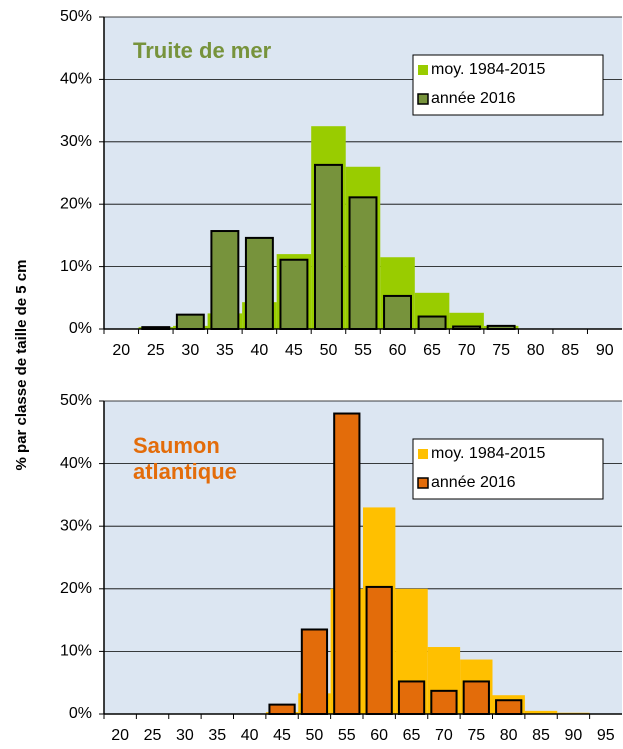 This screenshot has width=623, height=749. Describe the element at coordinates (185, 458) in the screenshot. I see `chart-title: Saumon atlantique` at that location.